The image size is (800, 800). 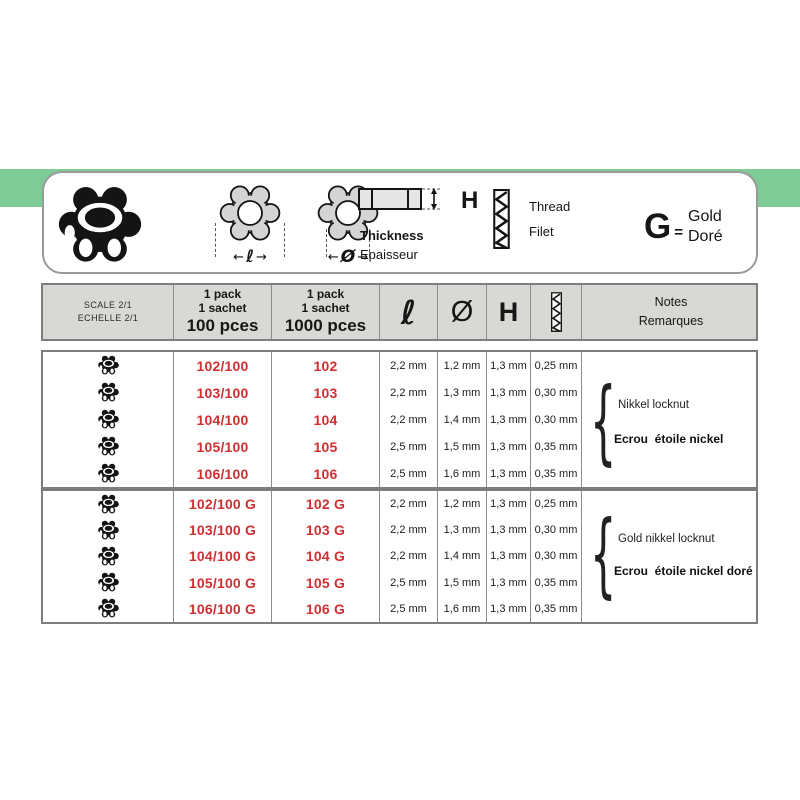 I want to click on legend-box: ← ℓ → ← Ø → H Thickness Epaisseur, so click(x=400, y=222).